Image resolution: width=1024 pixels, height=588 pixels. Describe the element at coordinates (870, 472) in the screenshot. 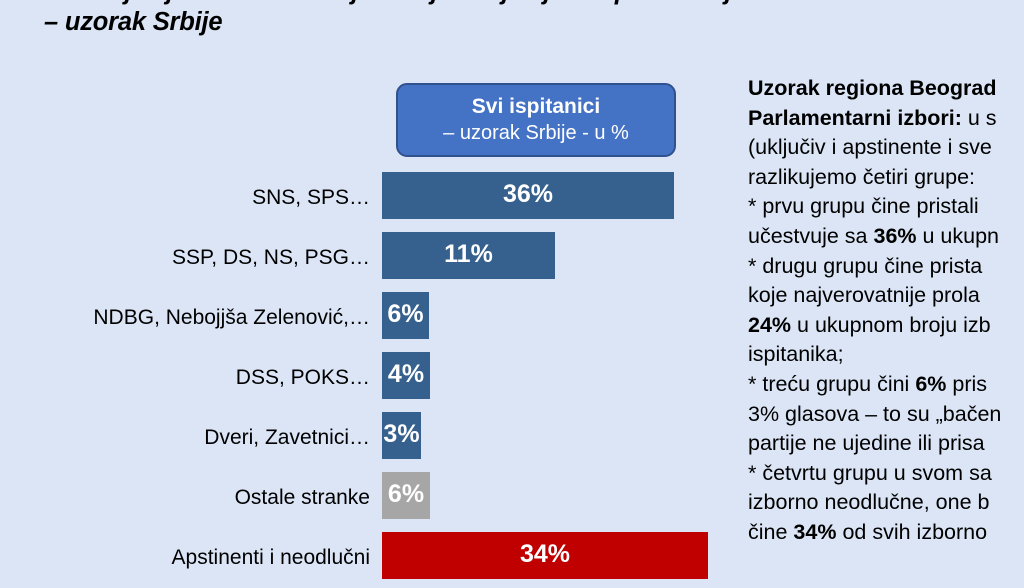

I see `notes-line: * četvrtu grupu u svom sa` at that location.